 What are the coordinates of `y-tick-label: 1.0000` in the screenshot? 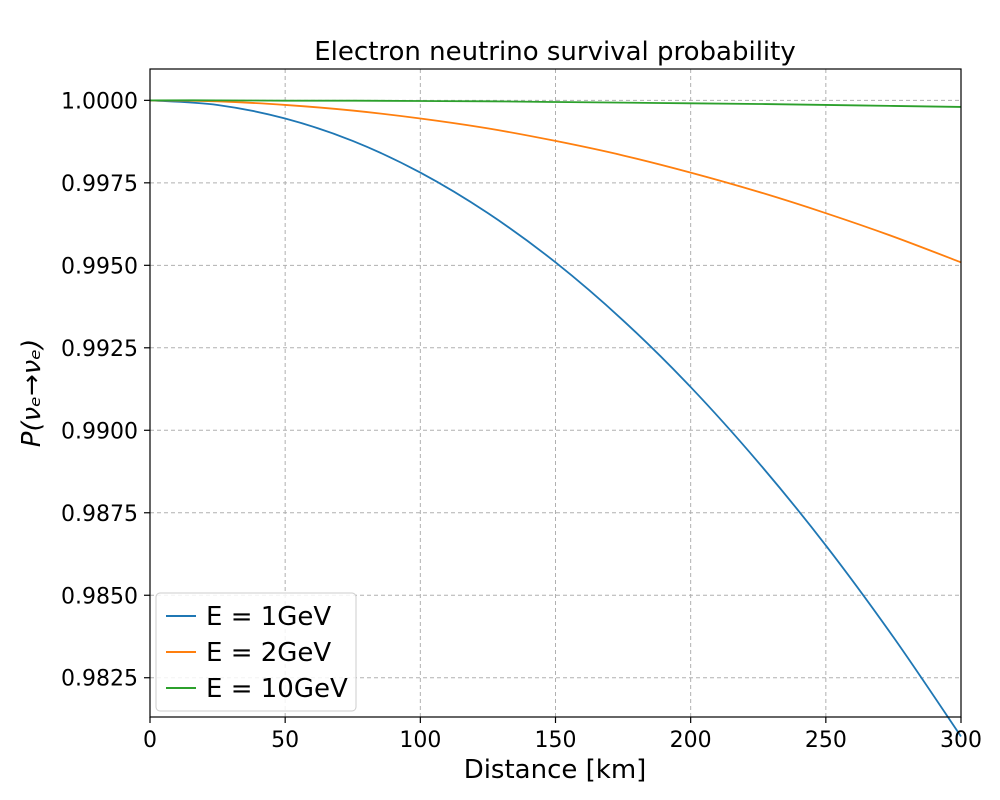 It's located at (99, 101).